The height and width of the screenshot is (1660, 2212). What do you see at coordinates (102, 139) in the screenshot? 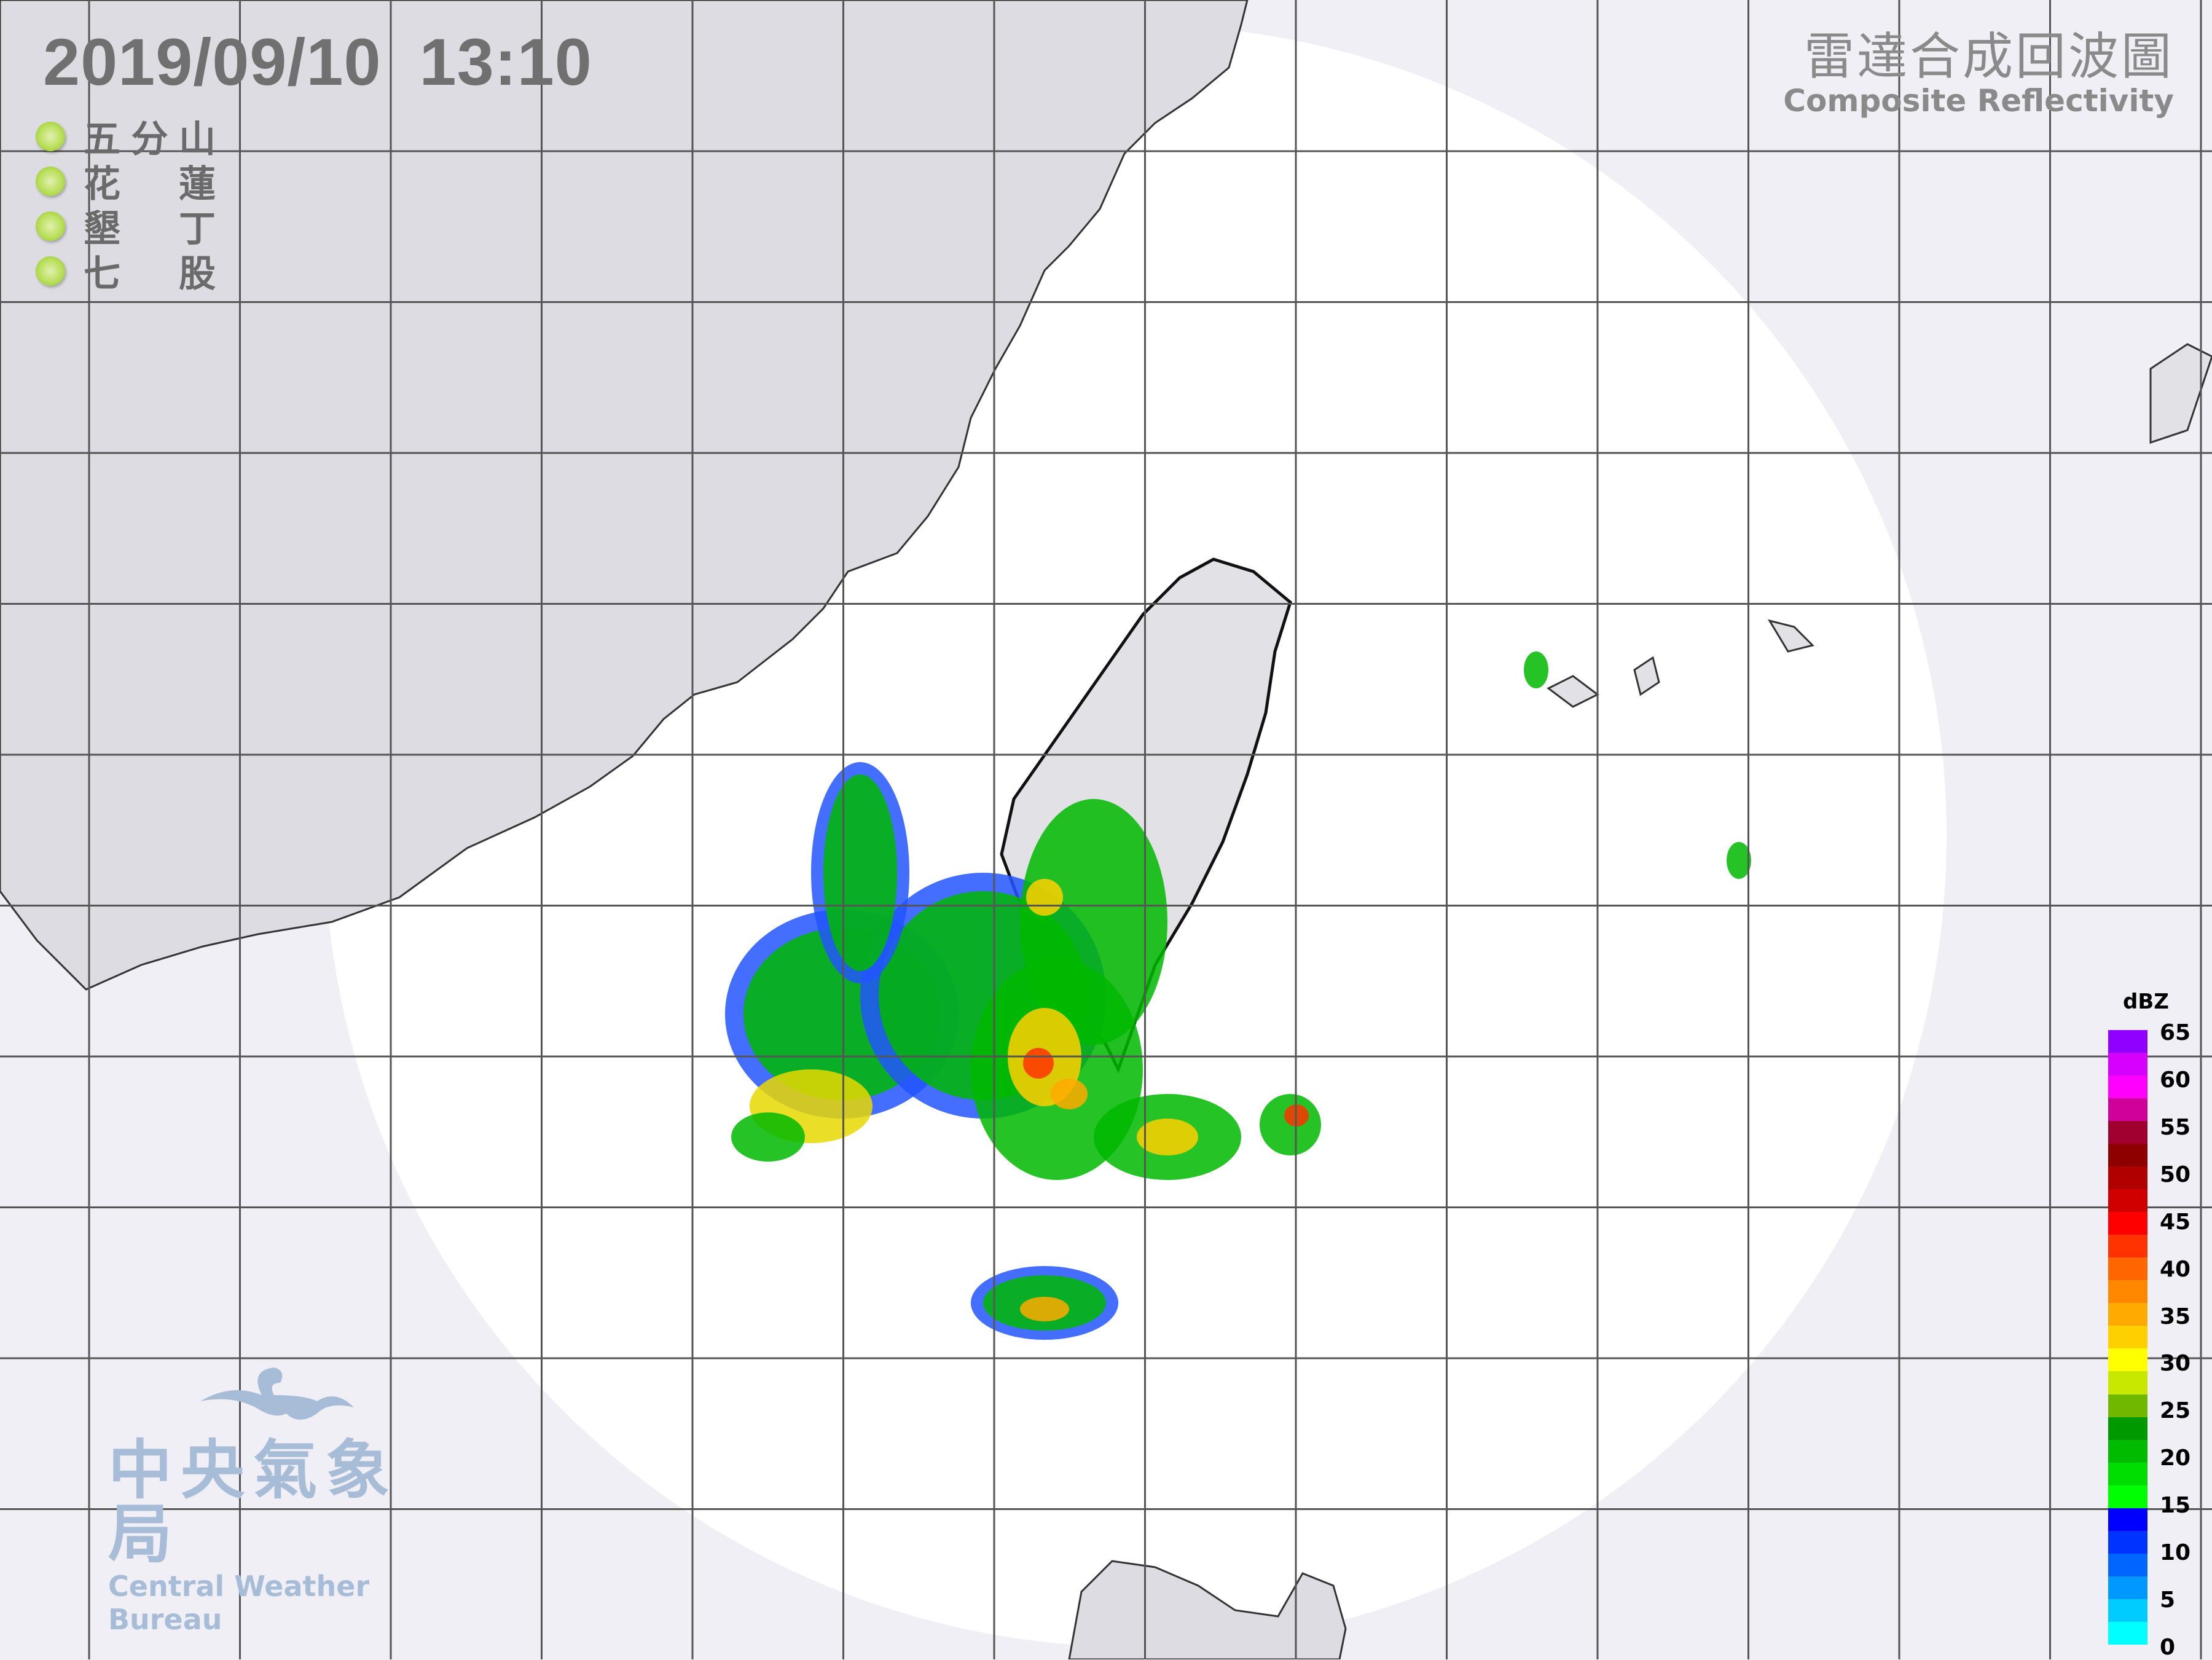
I see `station-name-char: 五` at bounding box center [102, 139].